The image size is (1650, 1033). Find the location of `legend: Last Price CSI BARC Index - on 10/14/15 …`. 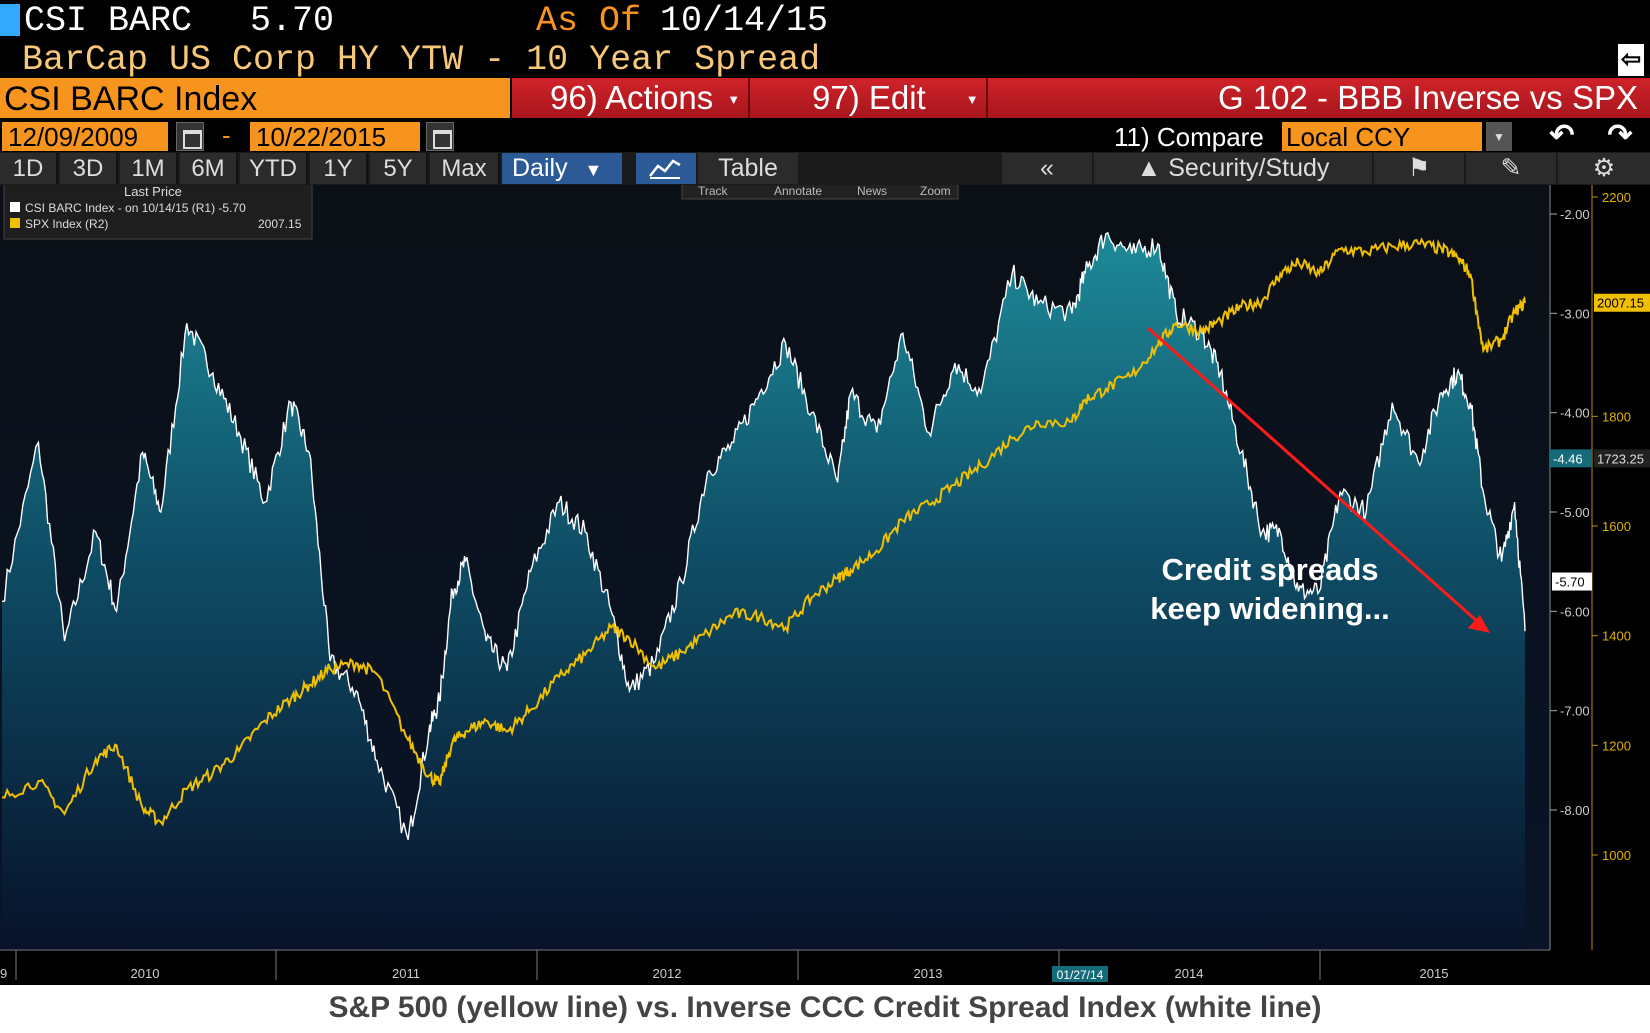

legend: Last Price CSI BARC Index - on 10/14/15 … is located at coordinates (158, 212).